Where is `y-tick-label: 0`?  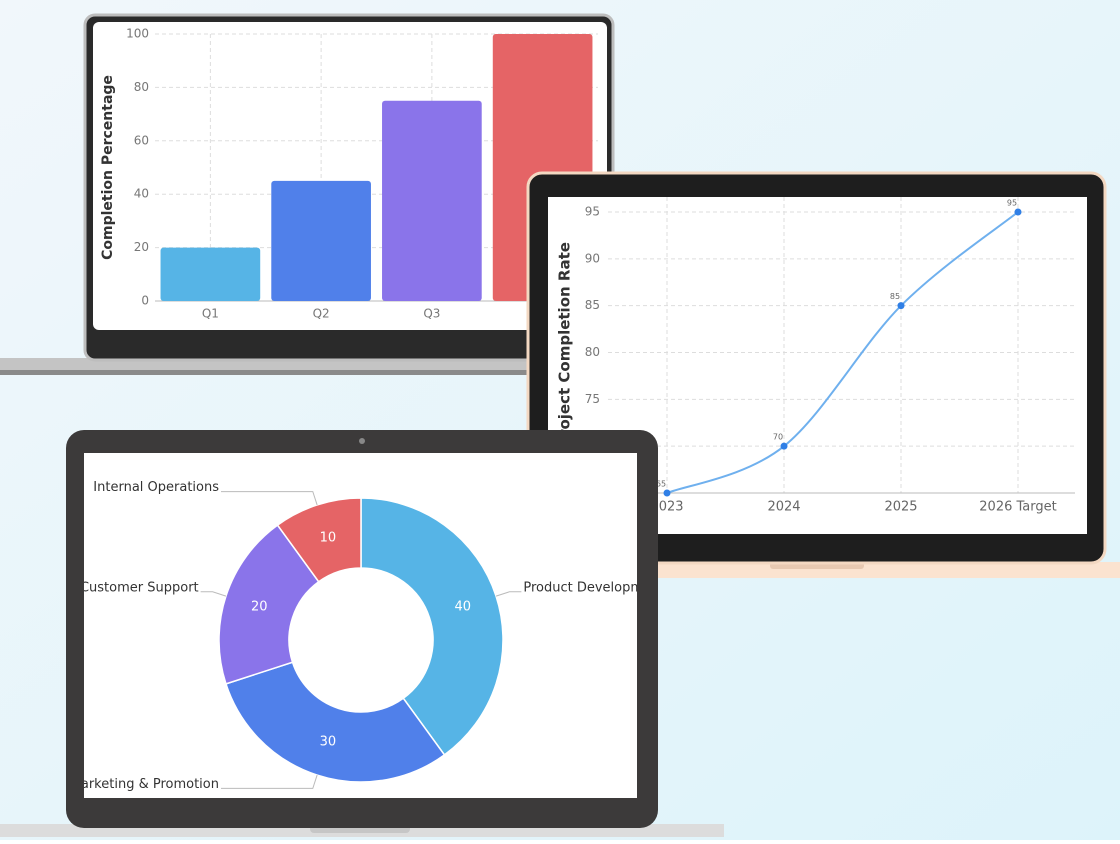 y-tick-label: 0 is located at coordinates (145, 301).